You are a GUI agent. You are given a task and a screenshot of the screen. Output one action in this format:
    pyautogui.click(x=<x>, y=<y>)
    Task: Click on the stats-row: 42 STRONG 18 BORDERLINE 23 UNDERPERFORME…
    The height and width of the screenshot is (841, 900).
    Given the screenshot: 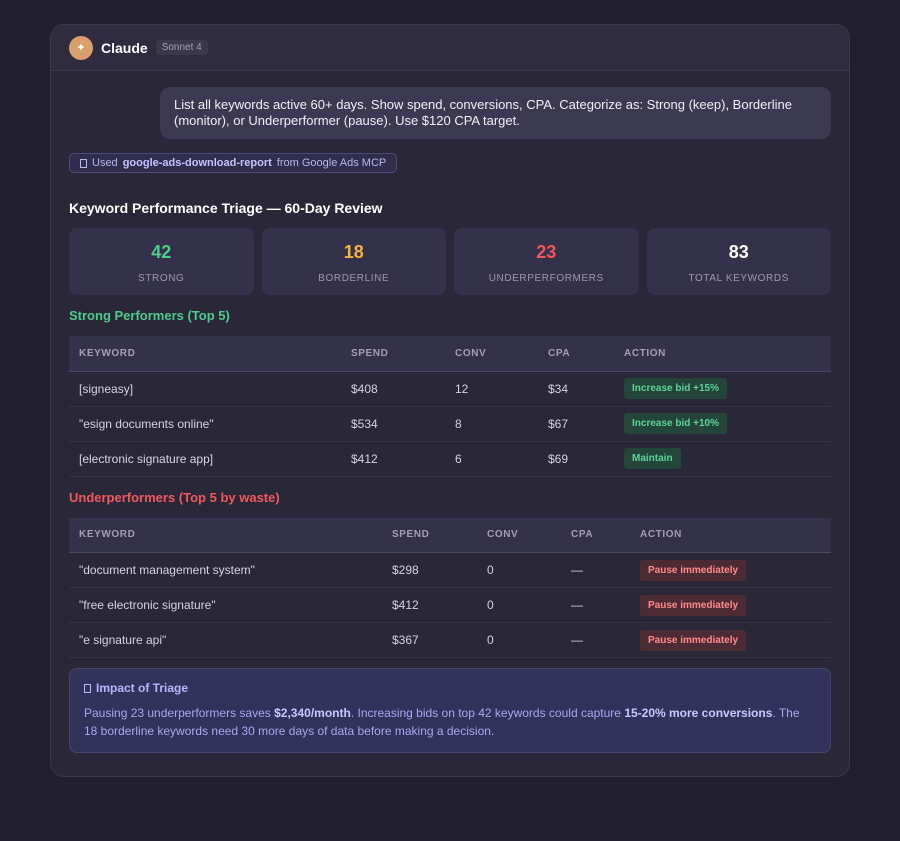 What is the action you would take?
    pyautogui.click(x=450, y=261)
    